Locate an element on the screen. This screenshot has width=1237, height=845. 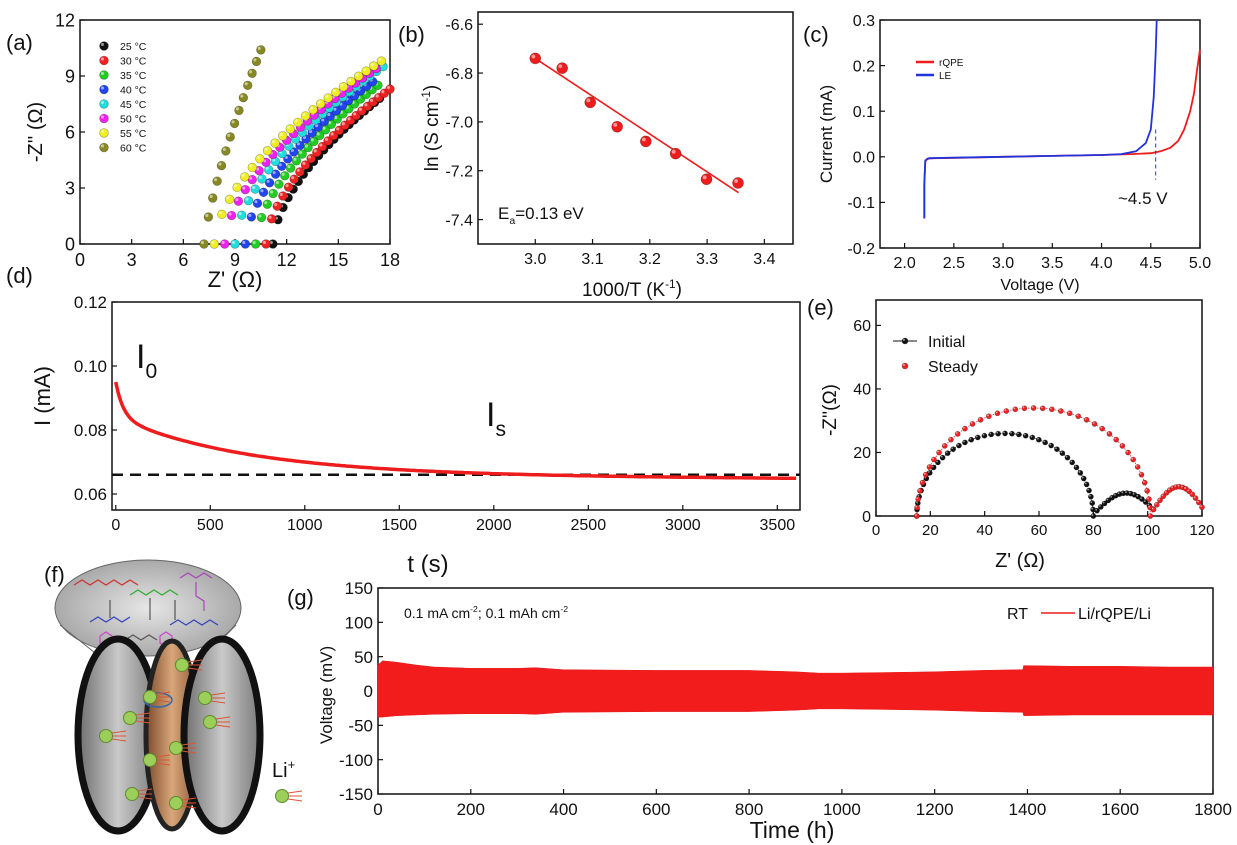
e-point-Steady-29-highlight is located at coordinates (1108, 433).